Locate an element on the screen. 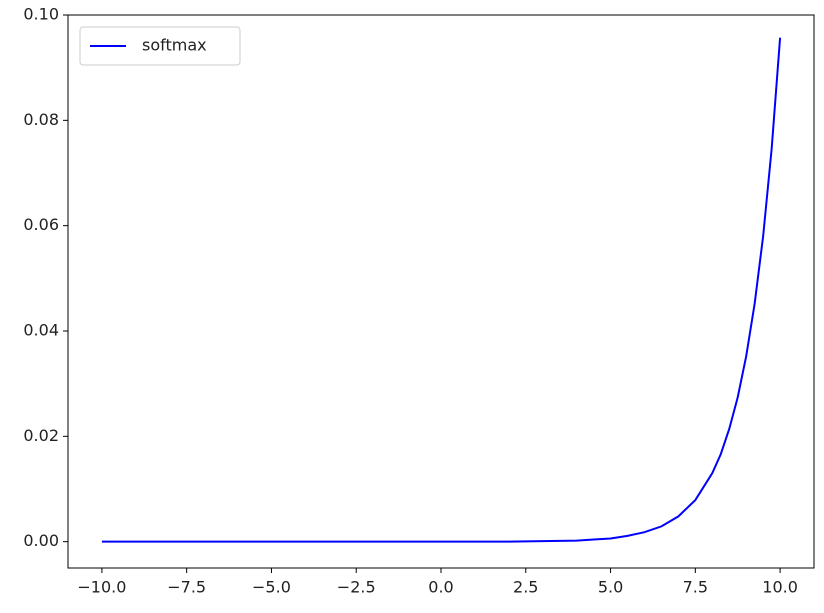 The height and width of the screenshot is (613, 824). legend-box is located at coordinates (160, 46).